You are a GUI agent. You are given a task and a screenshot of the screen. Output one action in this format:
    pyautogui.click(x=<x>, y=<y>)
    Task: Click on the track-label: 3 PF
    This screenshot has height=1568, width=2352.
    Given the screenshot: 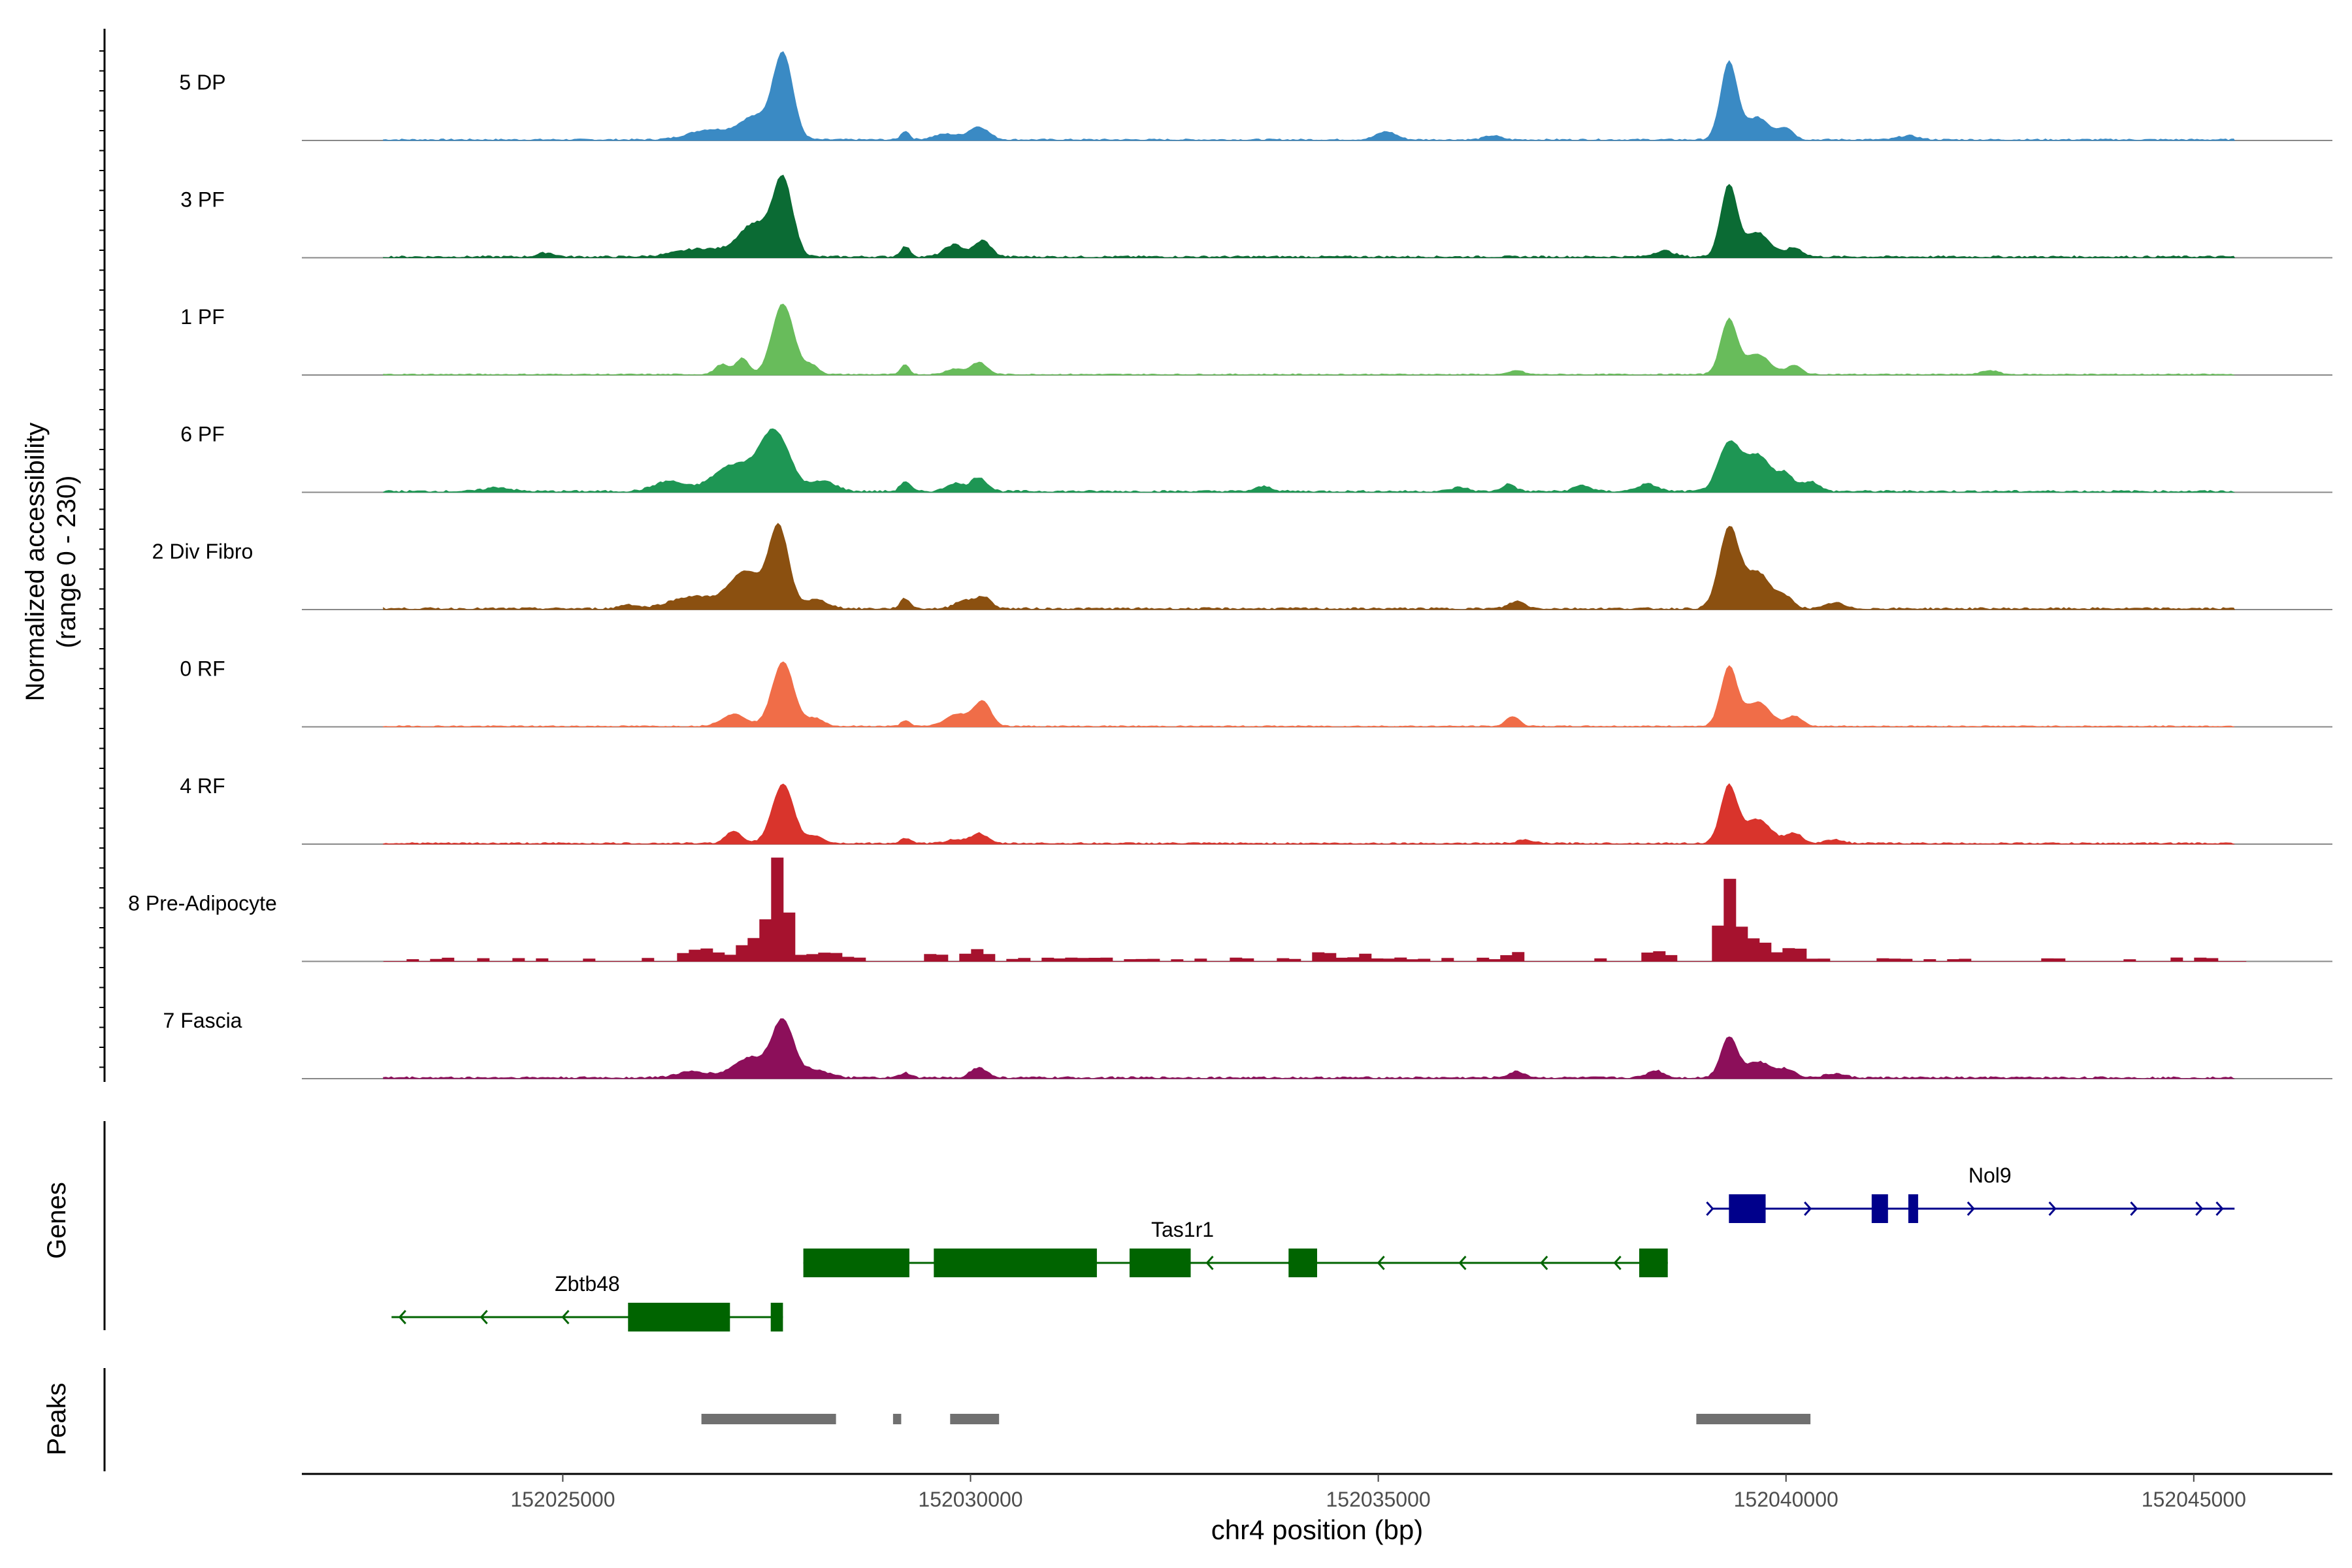 What is the action you would take?
    pyautogui.click(x=202, y=200)
    